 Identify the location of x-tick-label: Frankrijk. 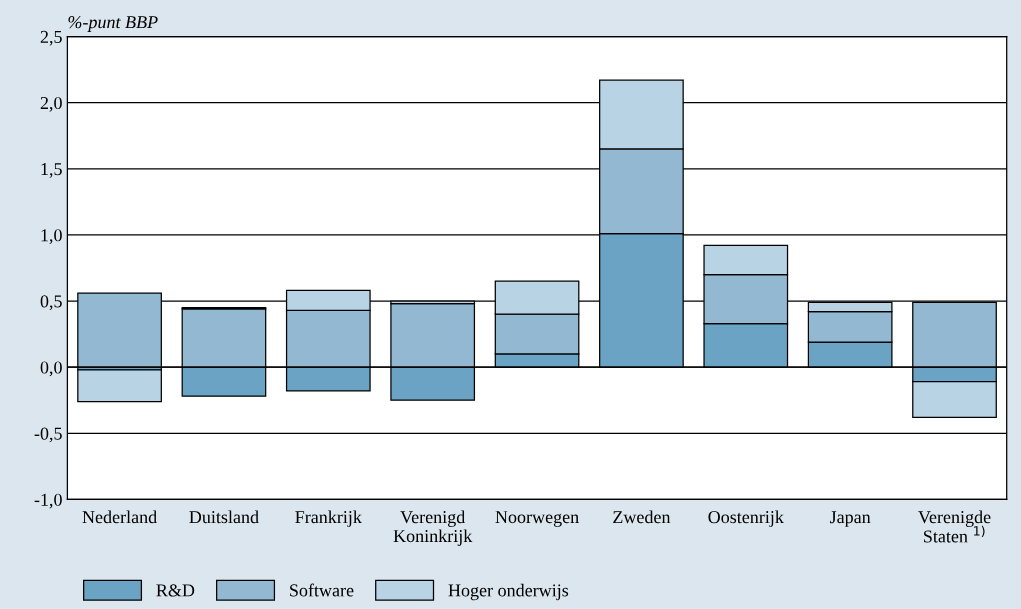
(328, 518).